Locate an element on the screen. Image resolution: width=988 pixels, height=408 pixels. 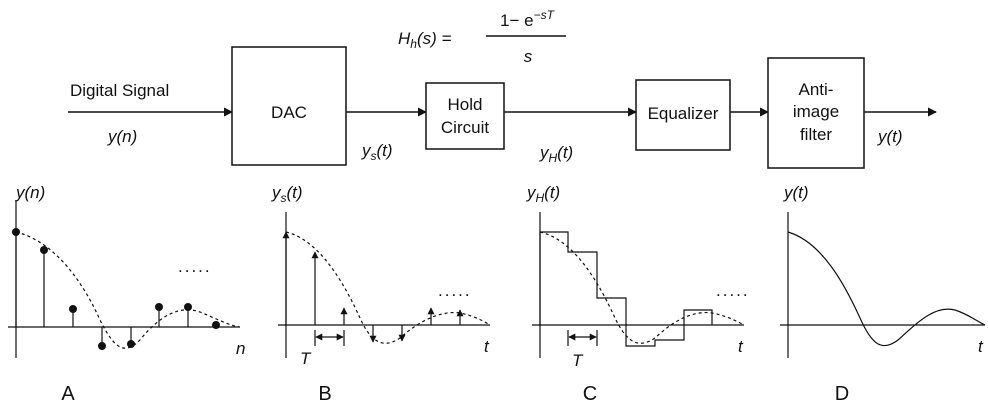
plot-d-ylabel: y(t) is located at coordinates (796, 192).